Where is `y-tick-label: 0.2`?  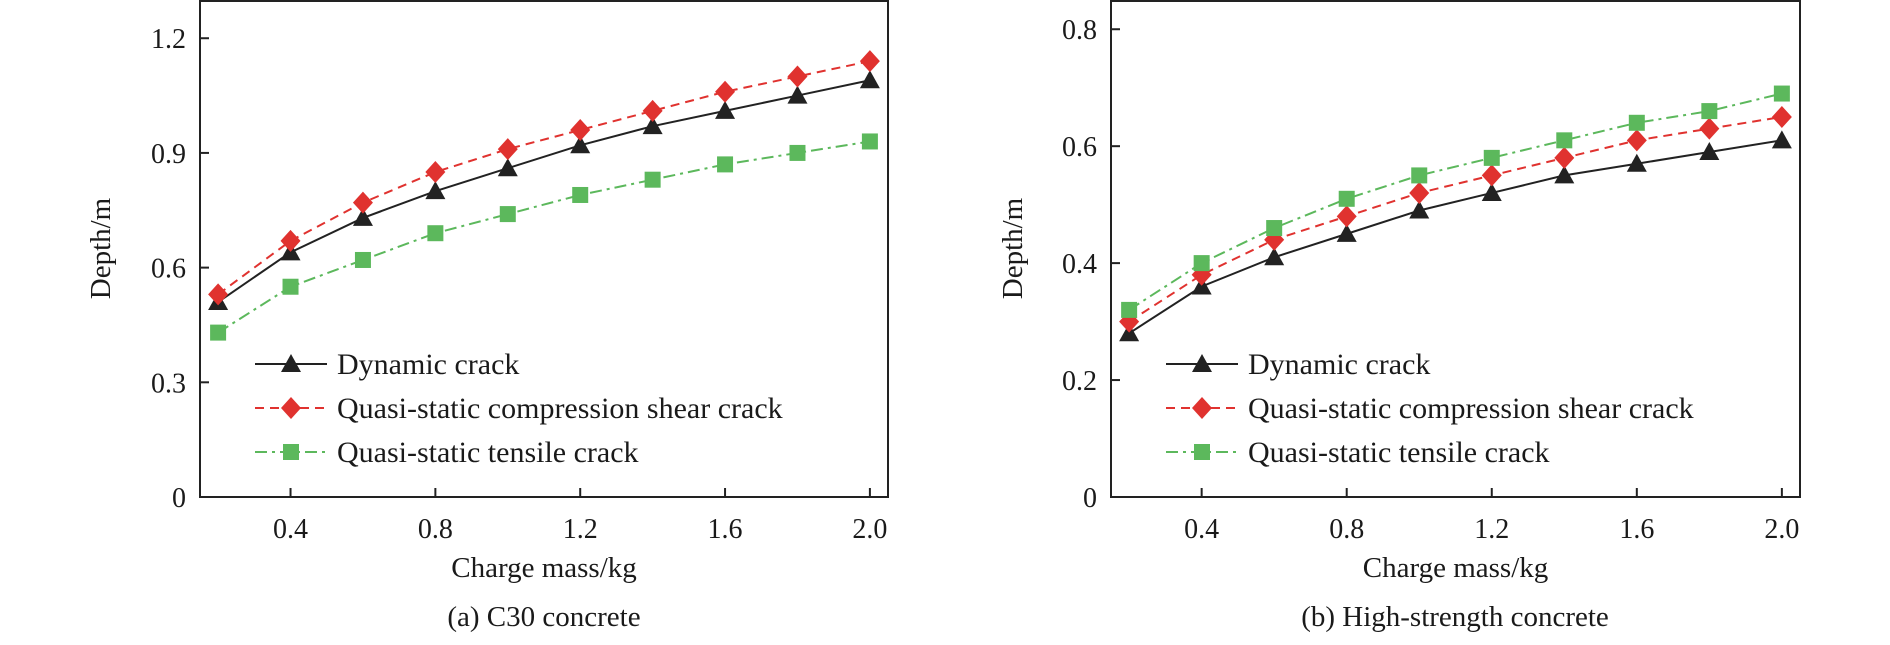
y-tick-label: 0.2 is located at coordinates (1079, 381).